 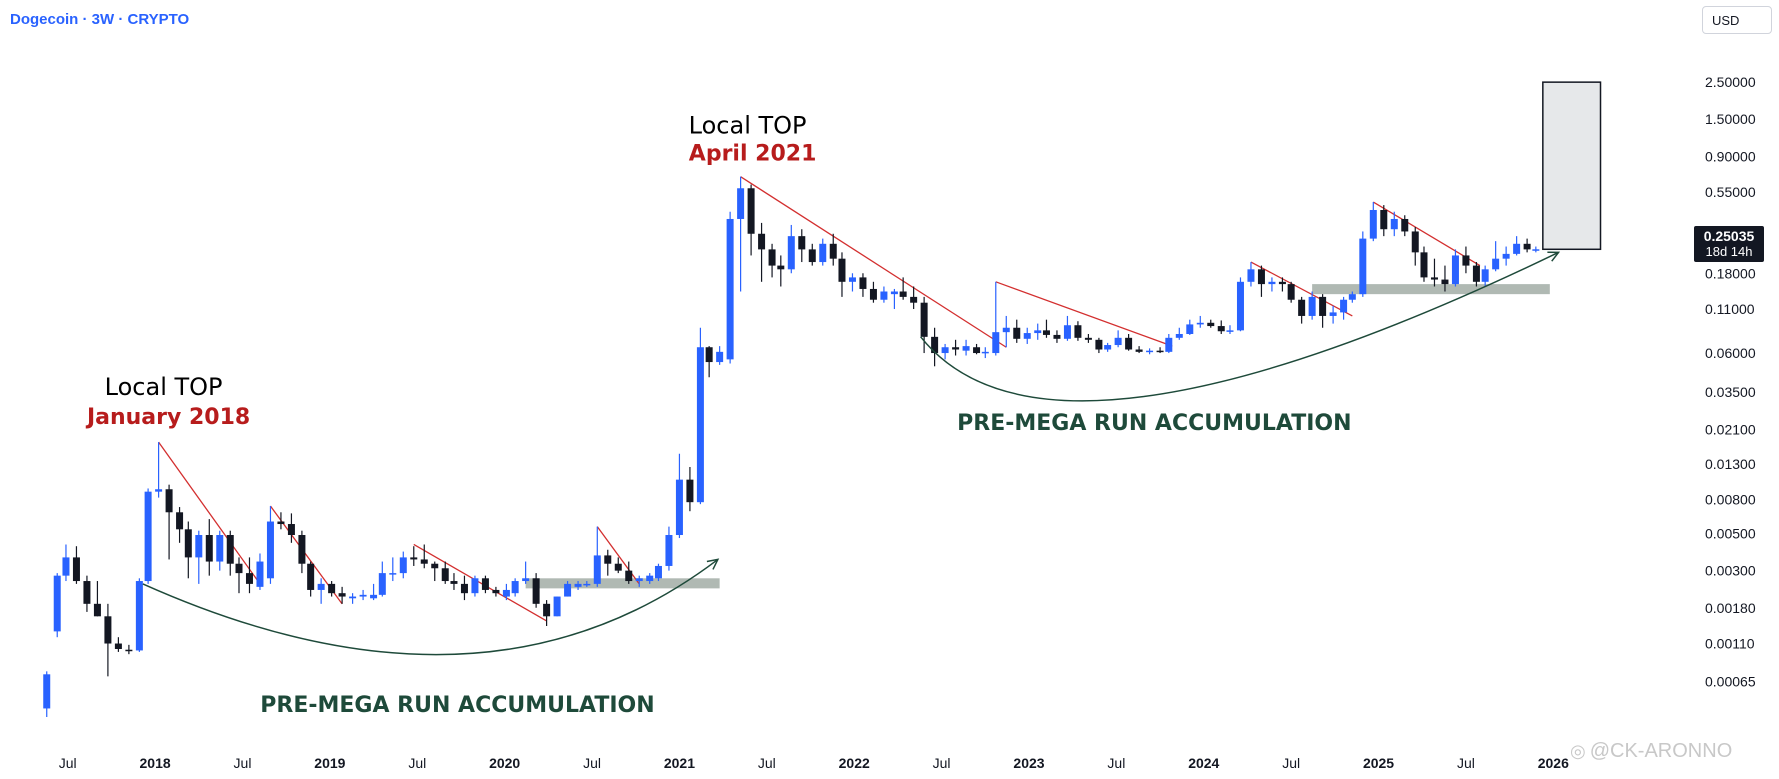 What do you see at coordinates (1730, 156) in the screenshot?
I see `y-tick-label: 0.90000` at bounding box center [1730, 156].